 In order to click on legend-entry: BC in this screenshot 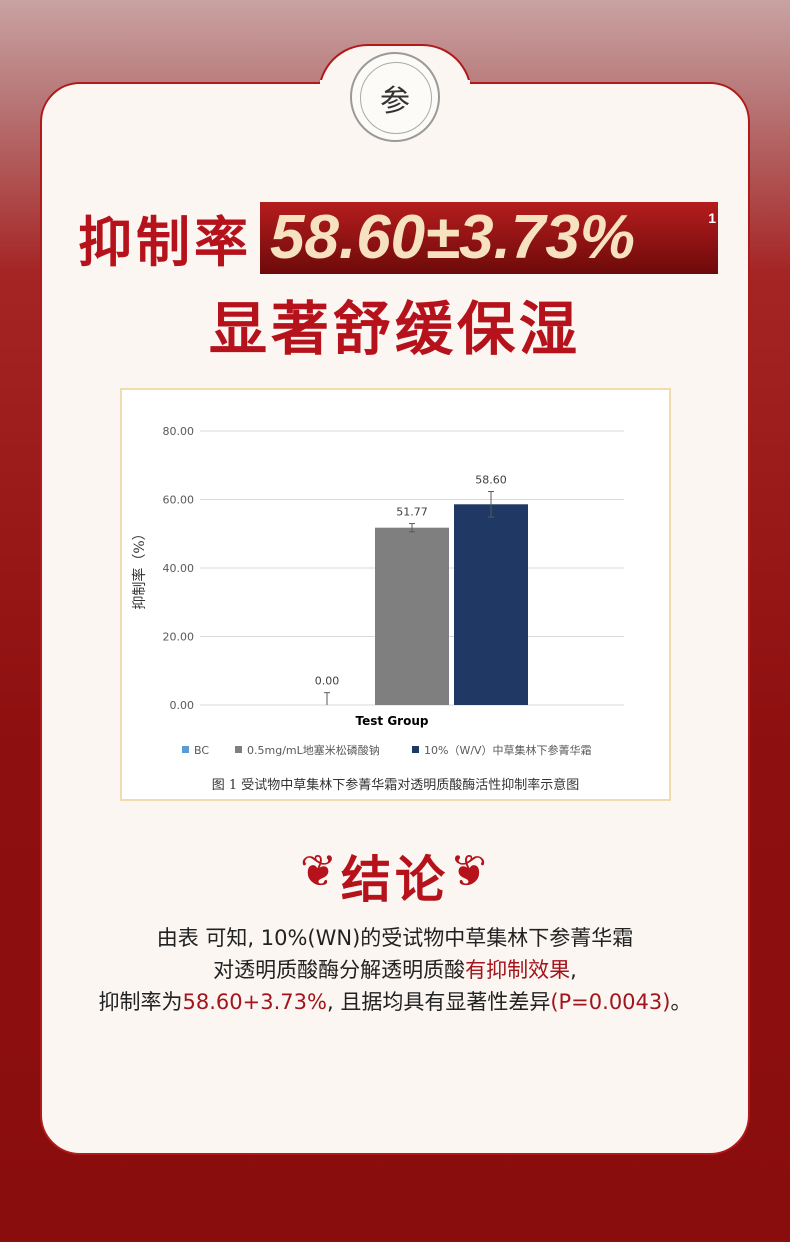, I will do `click(201, 750)`.